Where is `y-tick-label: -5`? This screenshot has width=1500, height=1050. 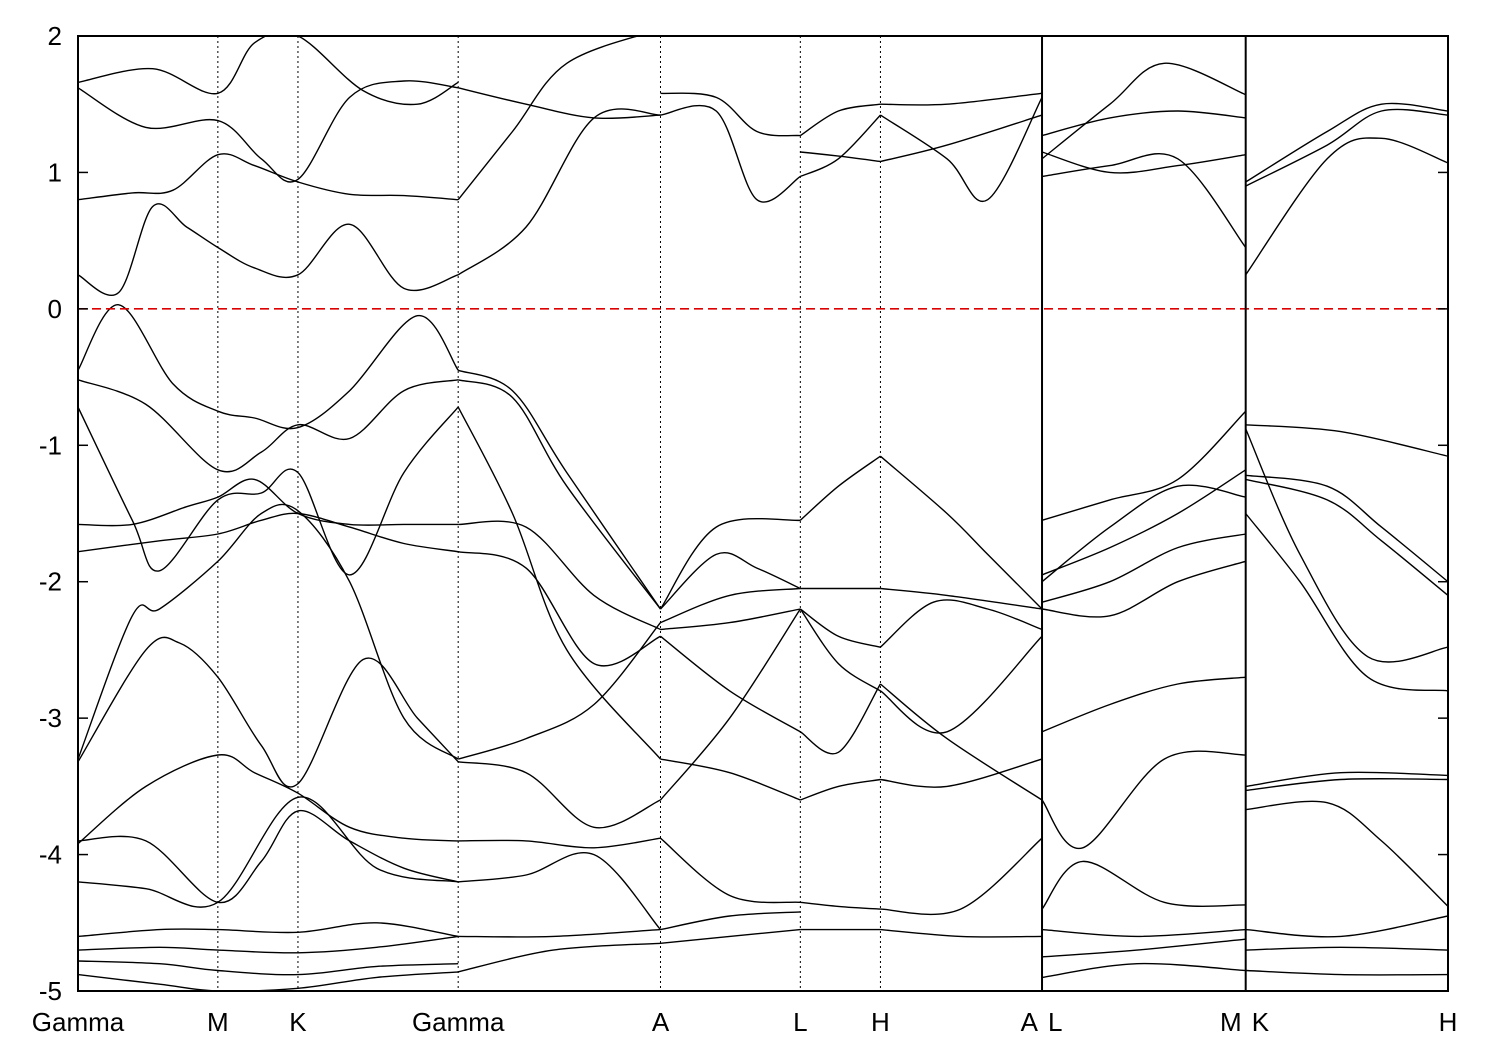 y-tick-label: -5 is located at coordinates (50, 991).